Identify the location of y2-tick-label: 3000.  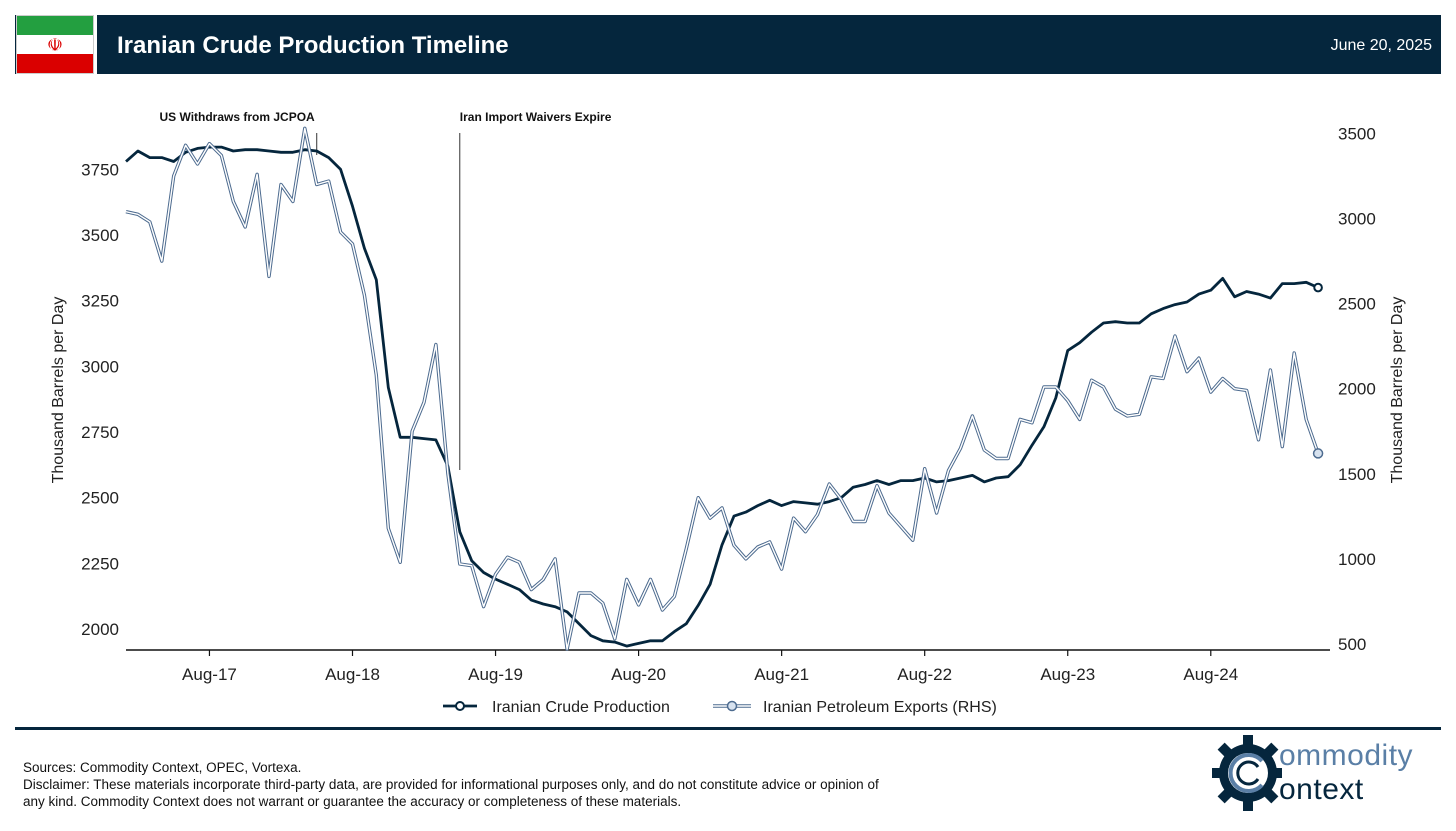
(1357, 219).